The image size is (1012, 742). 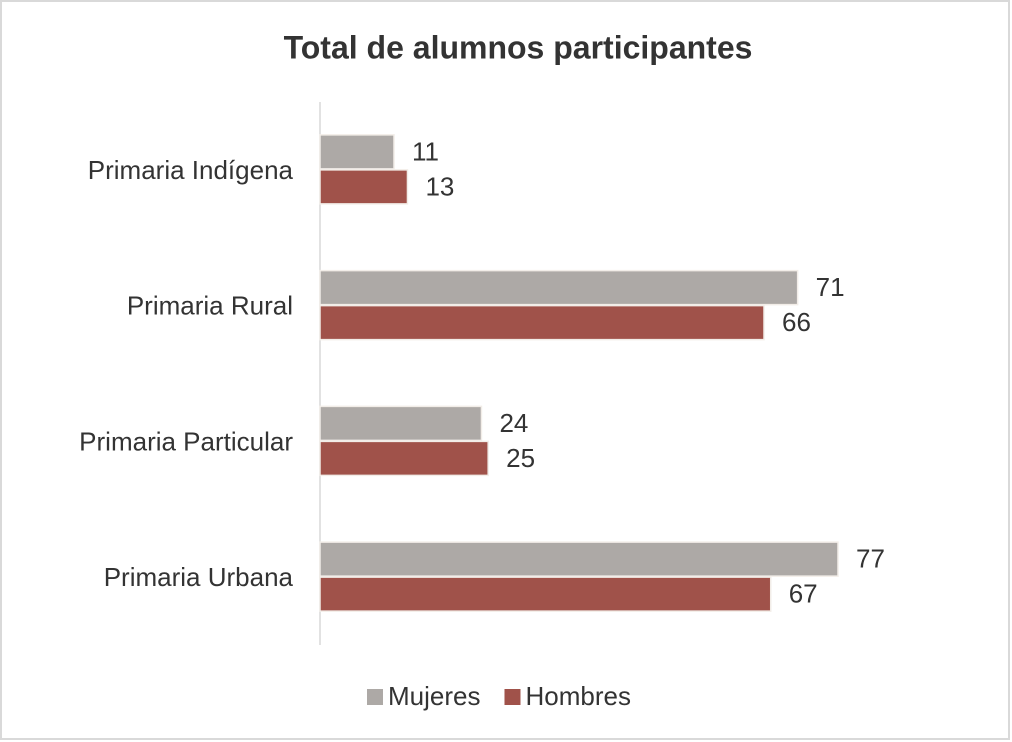 I want to click on data-label: 24, so click(x=513, y=423).